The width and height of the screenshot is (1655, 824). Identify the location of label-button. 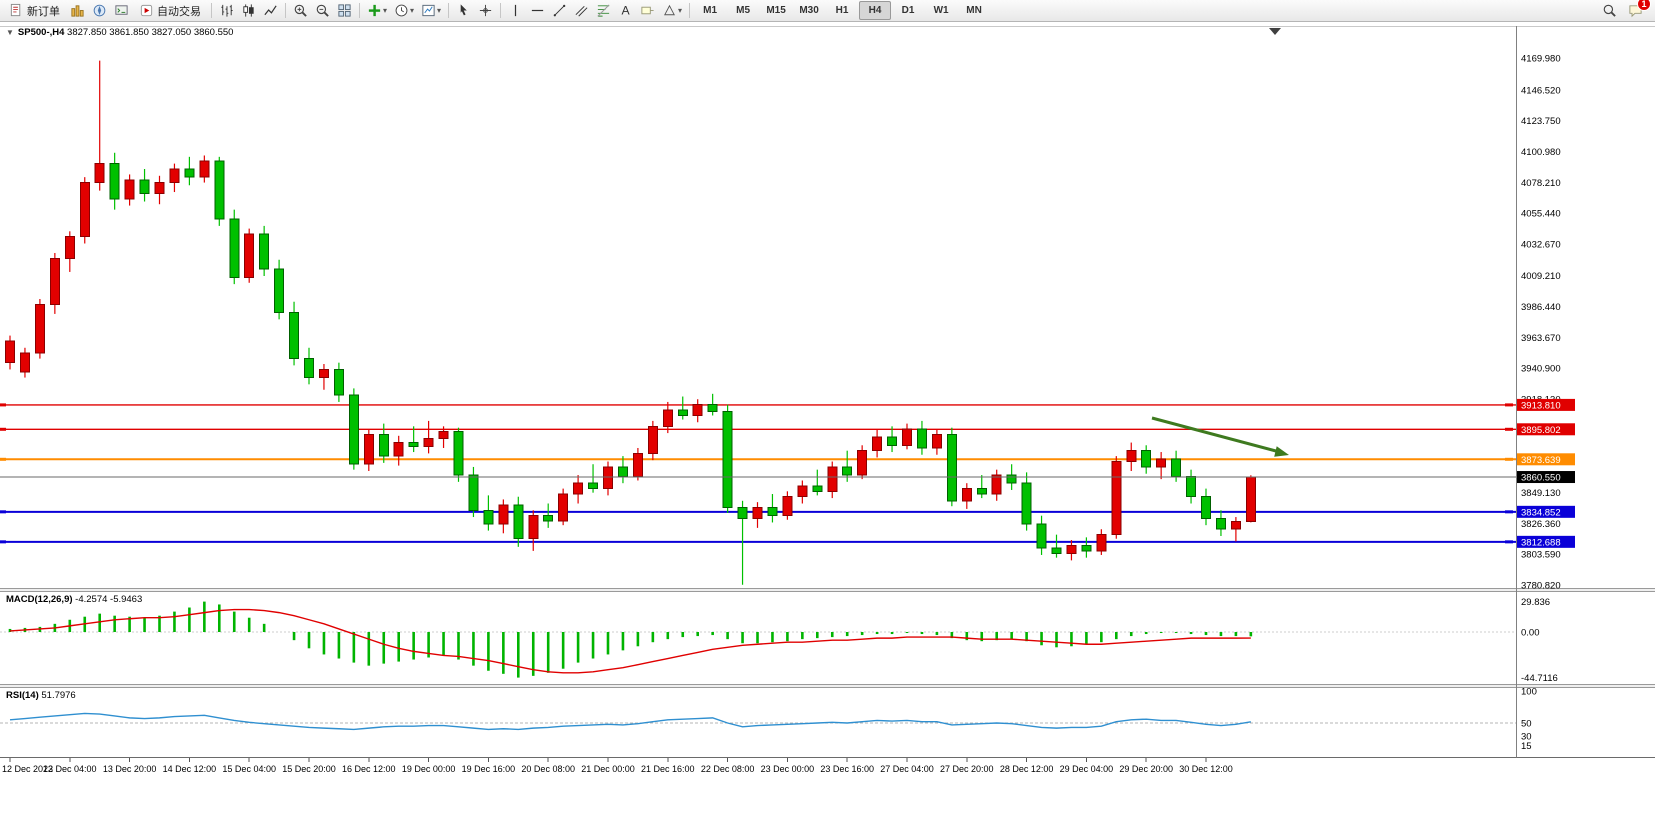
(647, 10).